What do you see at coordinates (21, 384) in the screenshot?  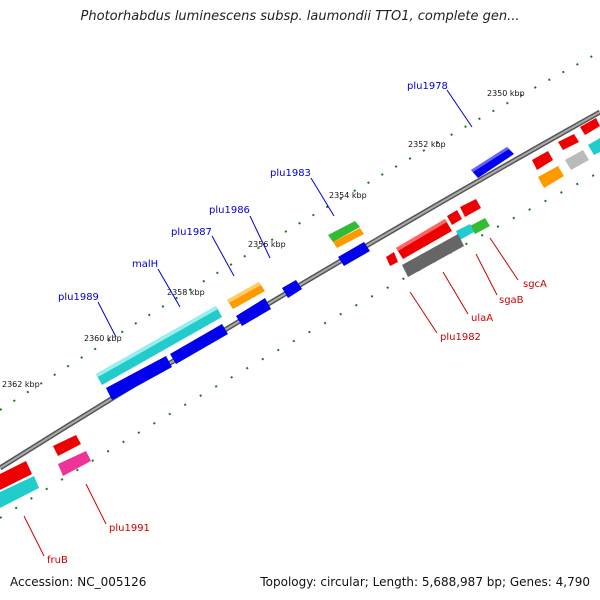 I see `tick-label-2362: 2362 kbp` at bounding box center [21, 384].